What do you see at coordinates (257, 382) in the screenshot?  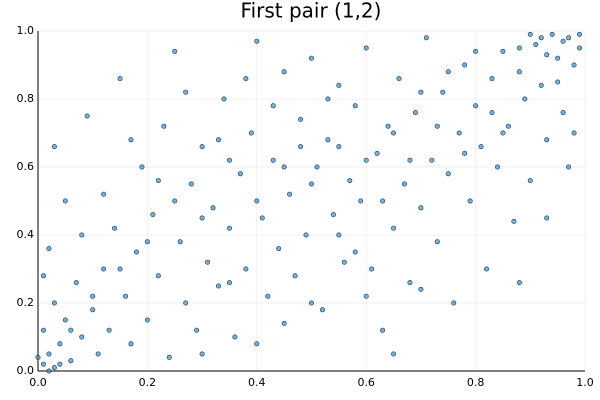 I see `x-tick-label: 0.4` at bounding box center [257, 382].